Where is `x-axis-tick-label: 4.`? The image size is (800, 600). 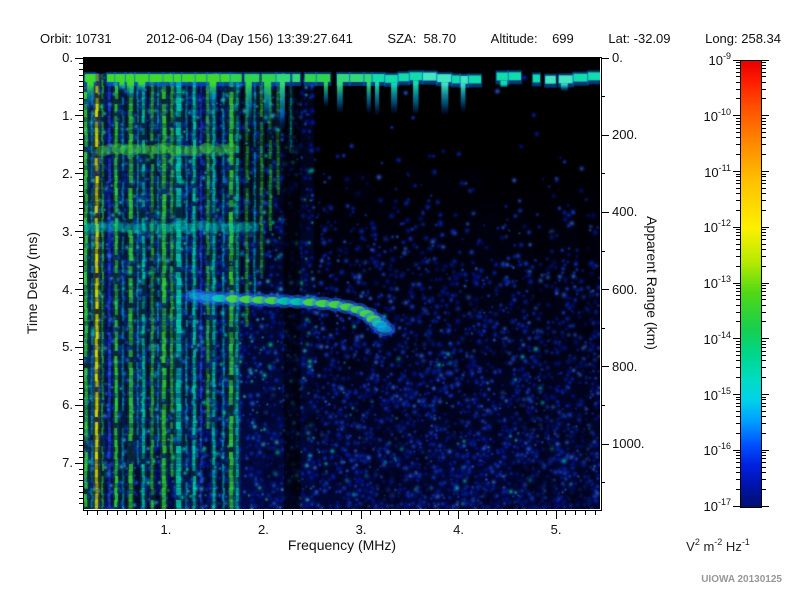 x-axis-tick-label: 4. is located at coordinates (458, 529).